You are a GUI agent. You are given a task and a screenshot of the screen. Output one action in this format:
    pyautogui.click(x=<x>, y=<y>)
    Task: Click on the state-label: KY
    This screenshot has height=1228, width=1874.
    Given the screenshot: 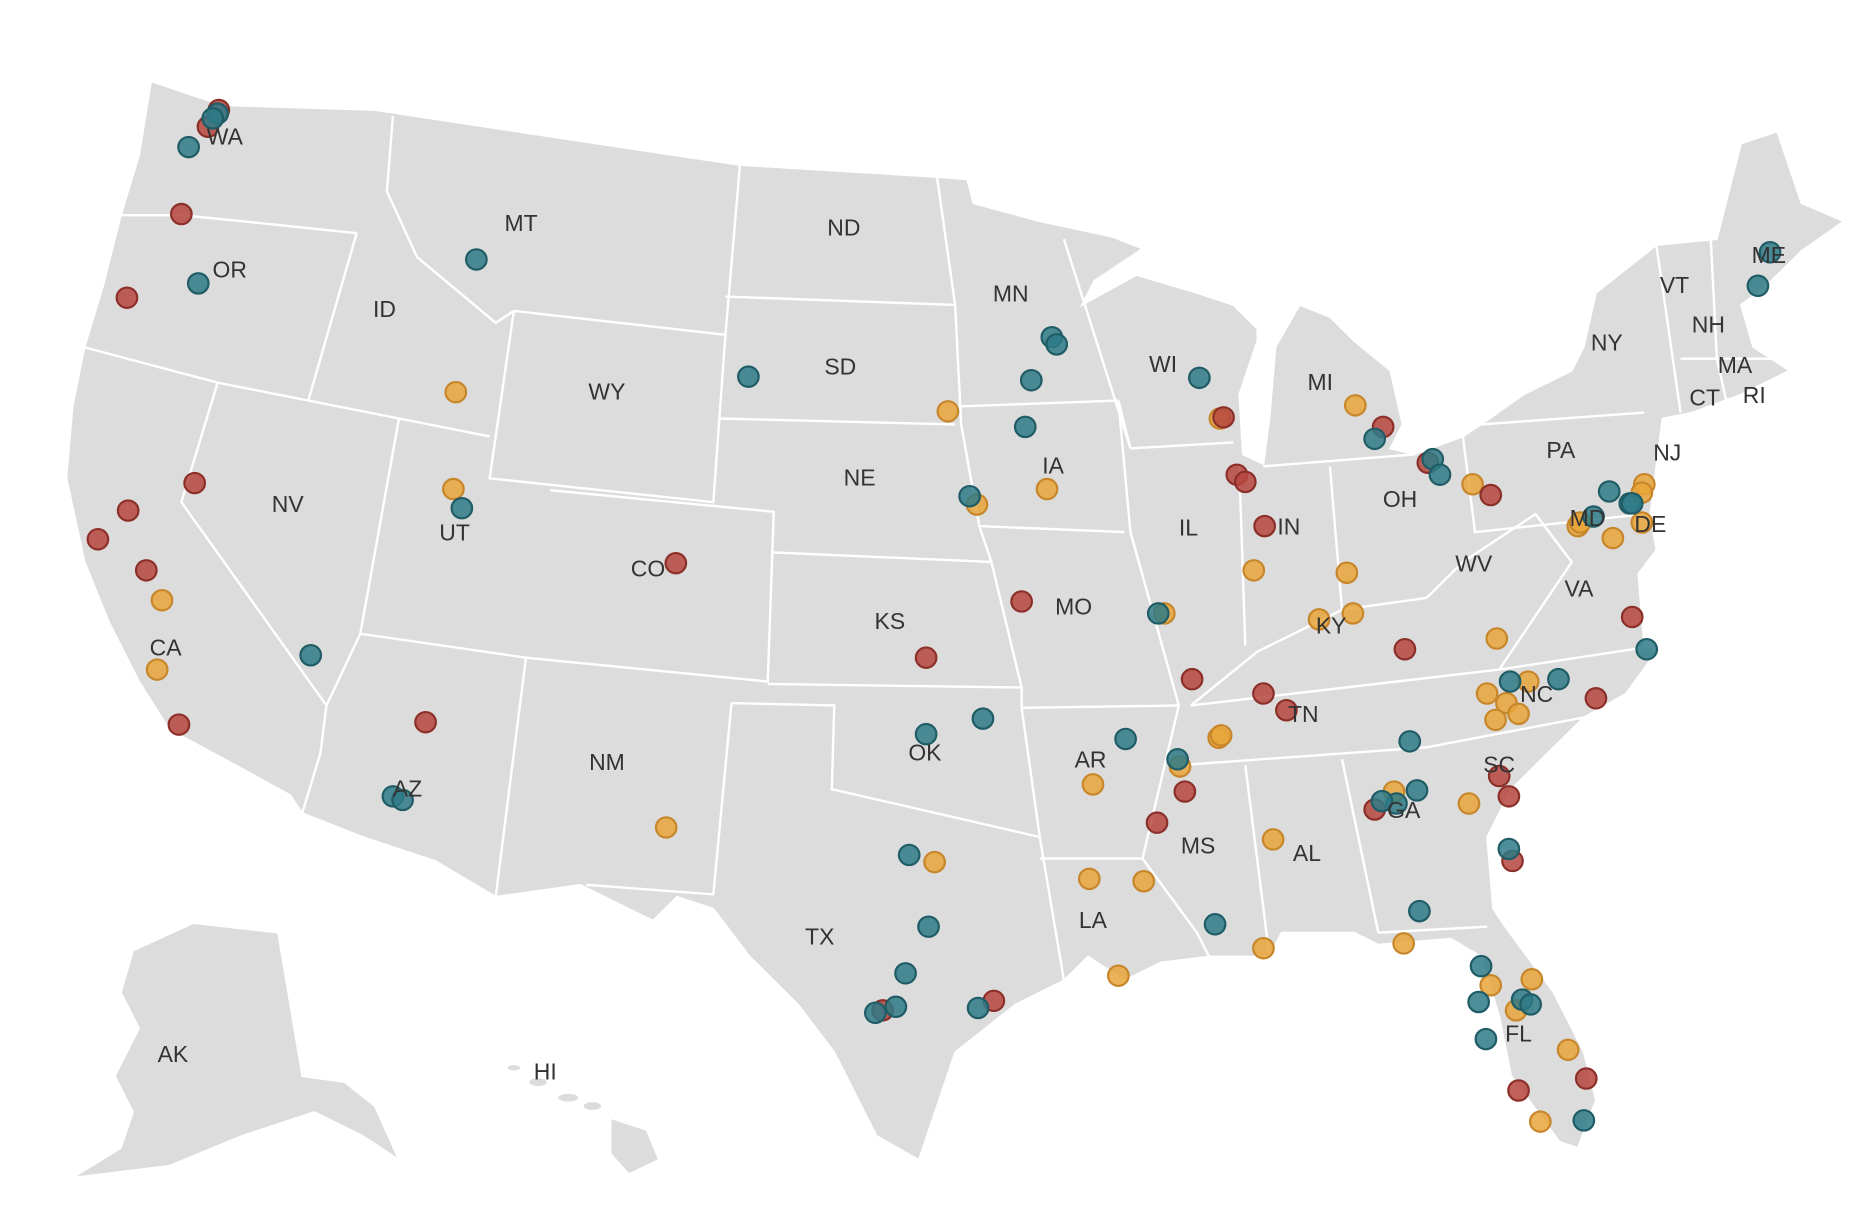 What is the action you would take?
    pyautogui.click(x=1331, y=626)
    